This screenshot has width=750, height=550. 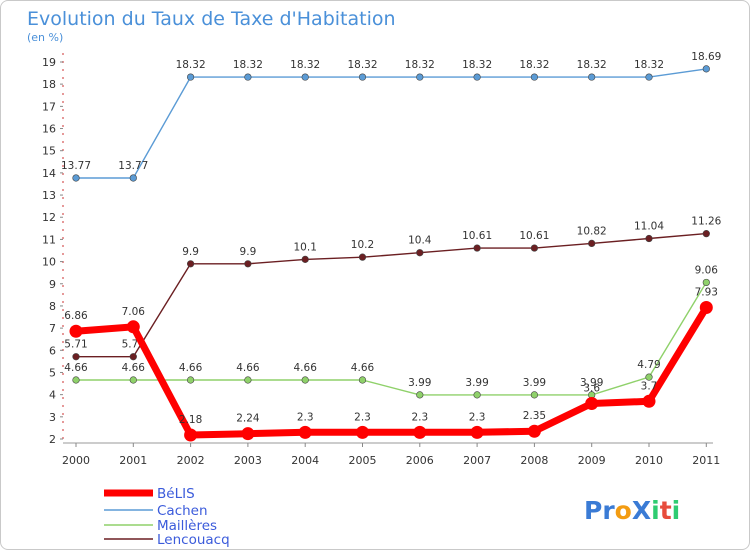 I want to click on y-tick-label: 10, so click(x=49, y=262).